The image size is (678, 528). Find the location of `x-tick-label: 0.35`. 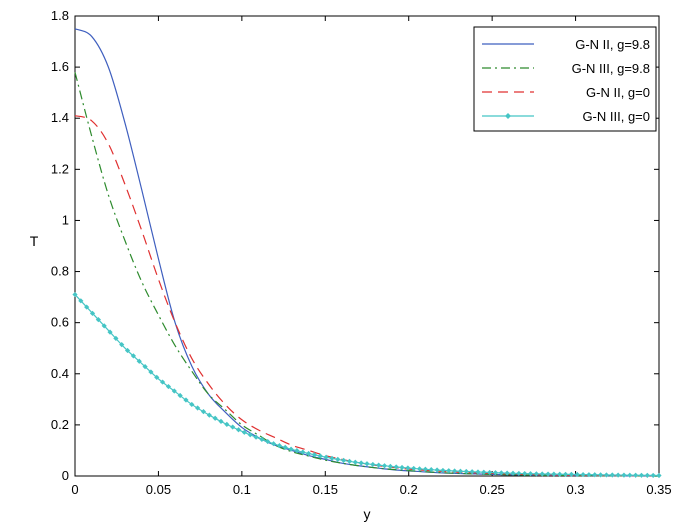

x-tick-label: 0.35 is located at coordinates (658, 489).